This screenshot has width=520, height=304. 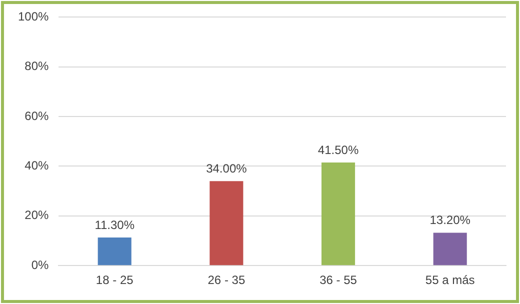 What do you see at coordinates (40, 265) in the screenshot?
I see `y-tick-label: 0%` at bounding box center [40, 265].